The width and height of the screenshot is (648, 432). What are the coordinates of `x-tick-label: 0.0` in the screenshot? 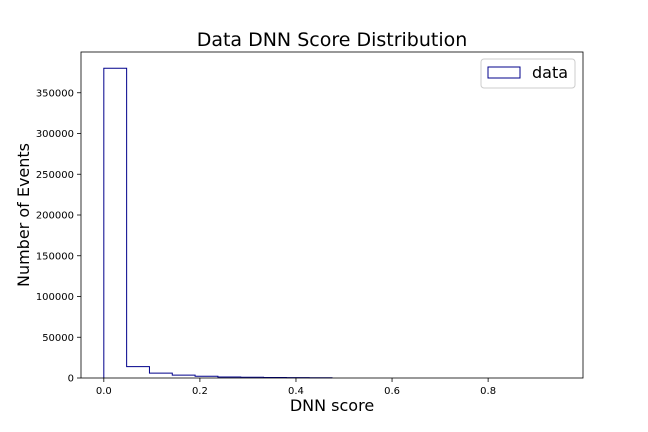 It's located at (104, 391).